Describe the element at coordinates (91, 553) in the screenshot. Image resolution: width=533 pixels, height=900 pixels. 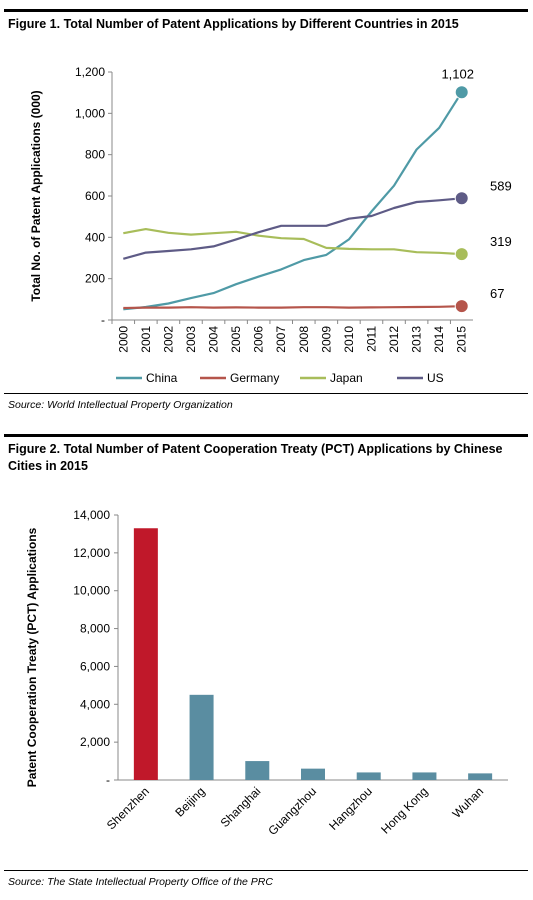
I see `y-tick-label: 12,000` at that location.